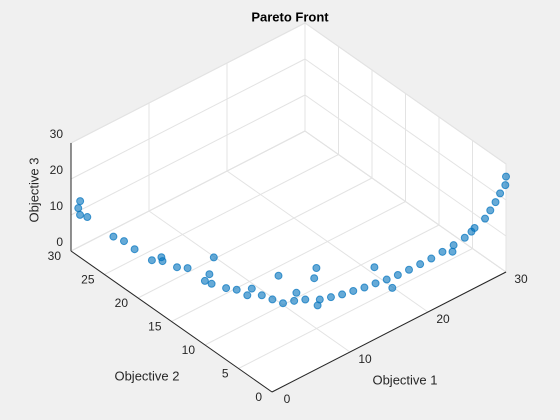  Describe the element at coordinates (57, 134) in the screenshot. I see `z-tick-label: 30` at that location.